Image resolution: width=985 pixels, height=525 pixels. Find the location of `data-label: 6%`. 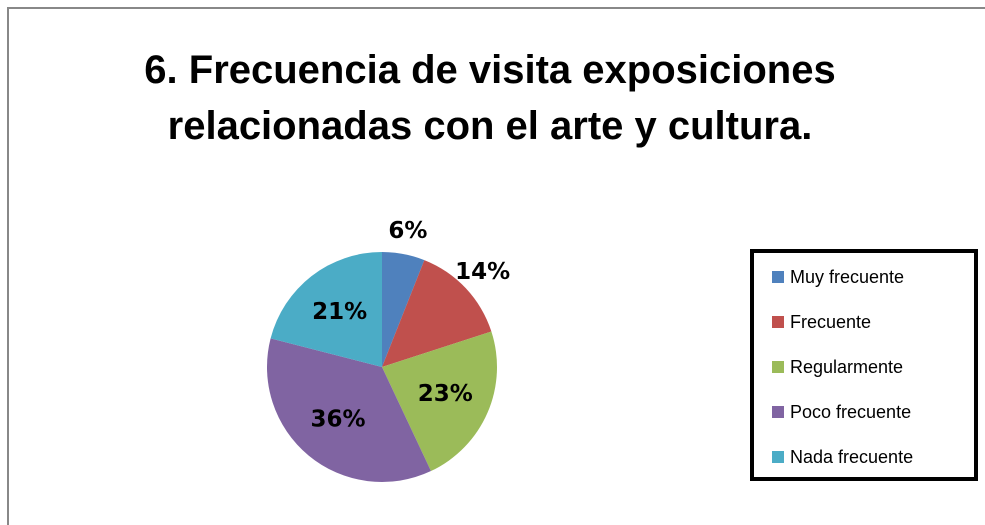

data-label: 6% is located at coordinates (407, 231).